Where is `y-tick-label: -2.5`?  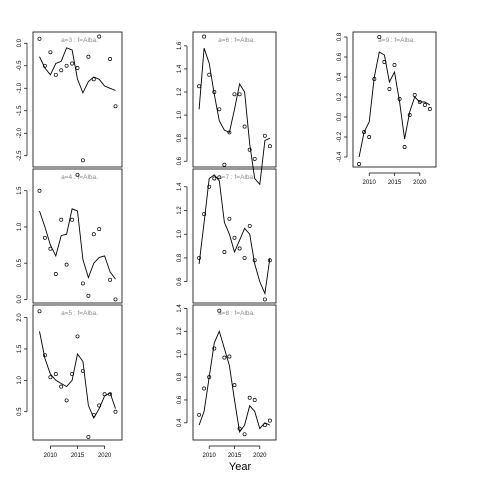 y-tick-label: -2.5 is located at coordinates (20, 155).